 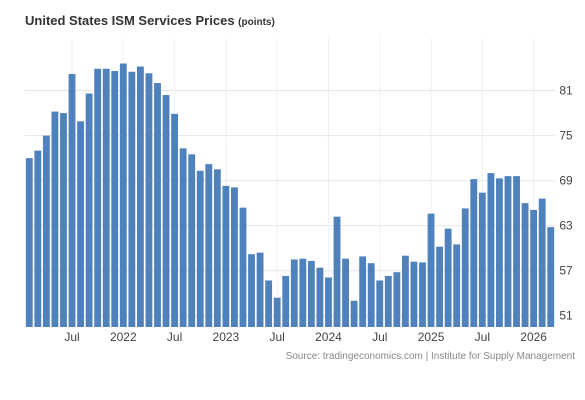 I want to click on y-tick-label: 75, so click(x=566, y=136).